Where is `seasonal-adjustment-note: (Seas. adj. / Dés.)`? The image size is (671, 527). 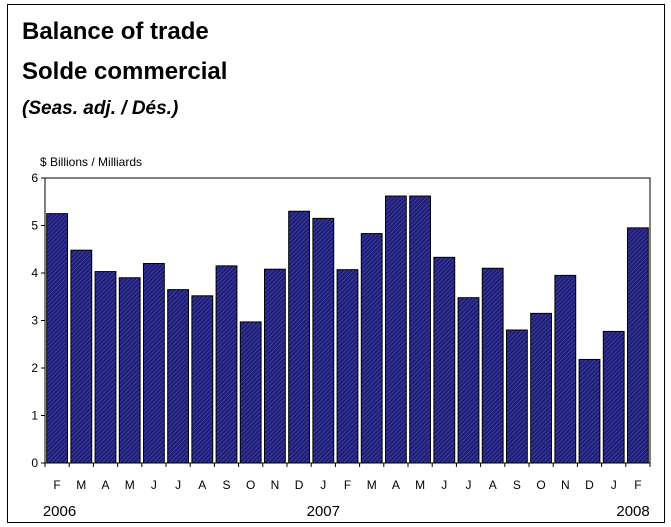
seasonal-adjustment-note: (Seas. adj. / Dés.) is located at coordinates (100, 108).